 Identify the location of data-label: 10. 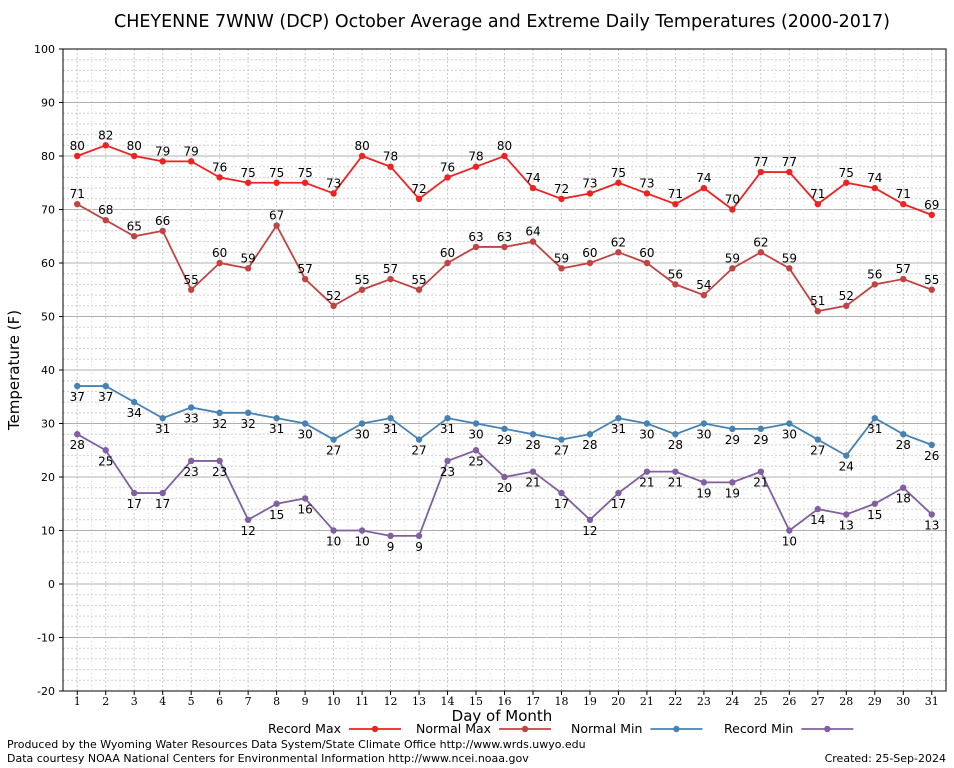
(361, 542).